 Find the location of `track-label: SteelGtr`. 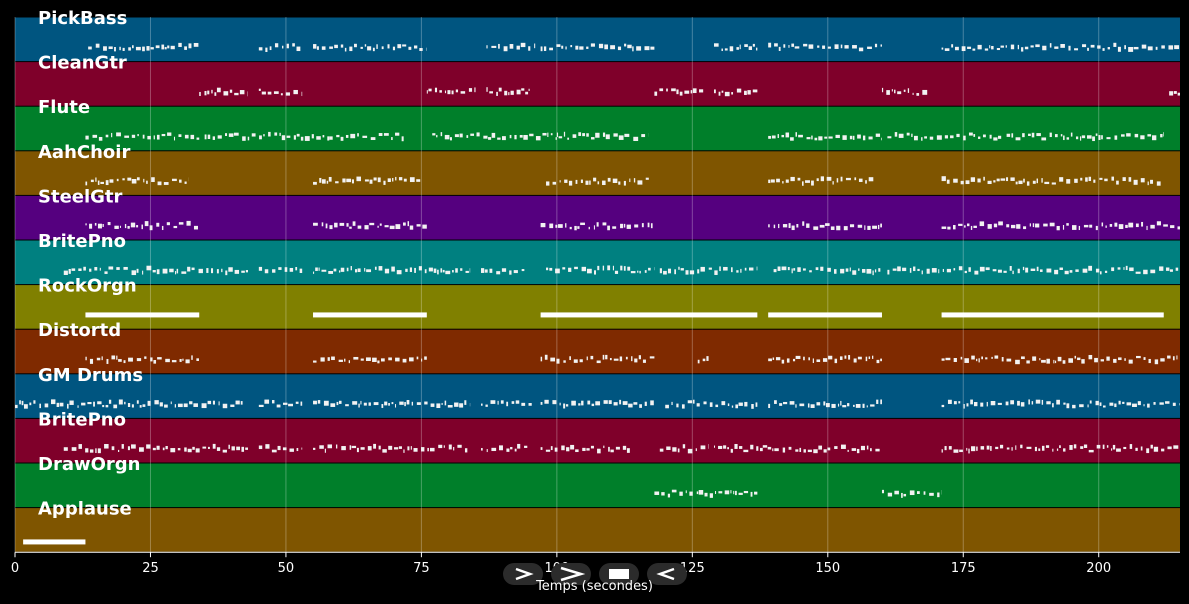

track-label: SteelGtr is located at coordinates (80, 196).